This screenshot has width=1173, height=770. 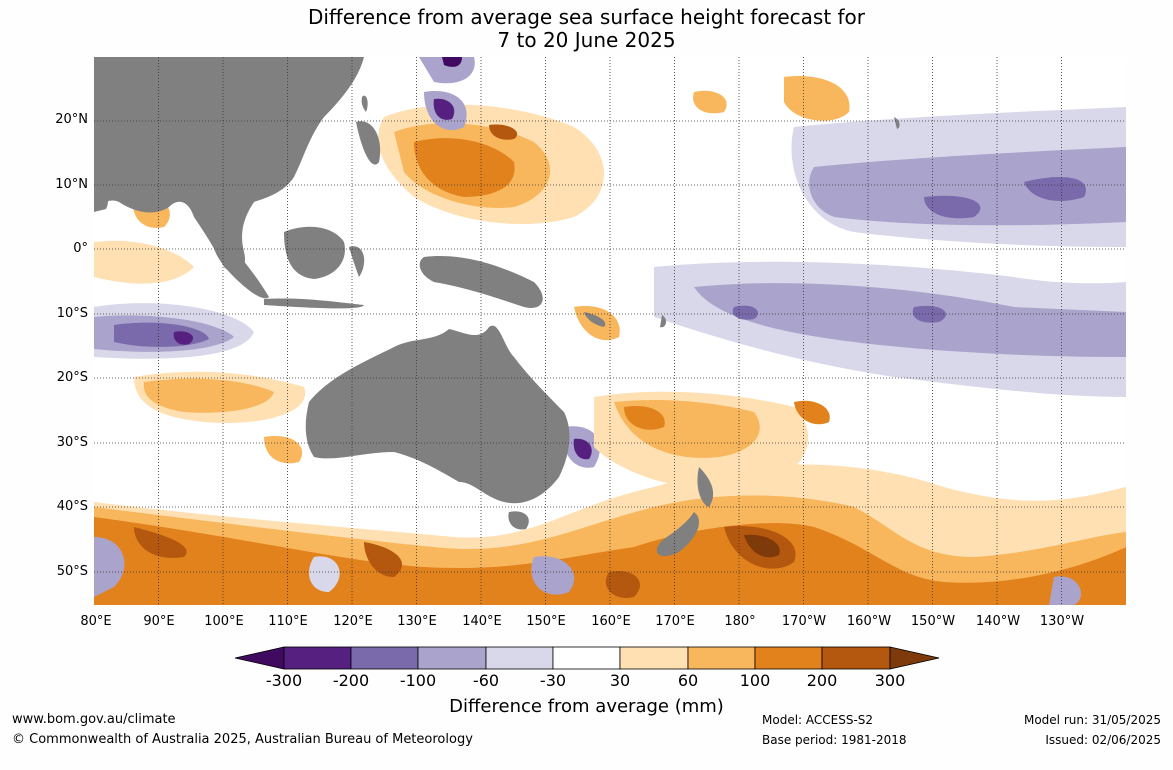 What do you see at coordinates (818, 720) in the screenshot?
I see `footer-model: Model: ACCESS-S2` at bounding box center [818, 720].